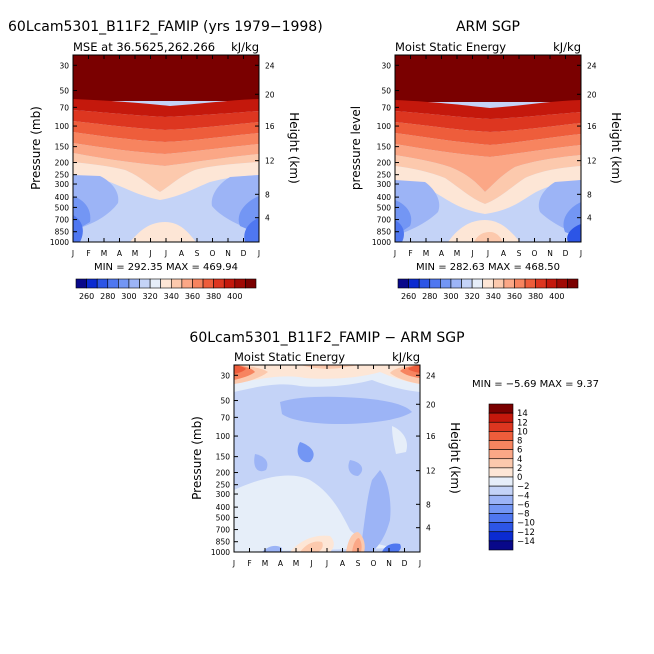 This screenshot has height=654, width=654. What do you see at coordinates (166, 289) in the screenshot?
I see `colorbar-model: 260 280 300 320 340 360 380 400` at bounding box center [166, 289].